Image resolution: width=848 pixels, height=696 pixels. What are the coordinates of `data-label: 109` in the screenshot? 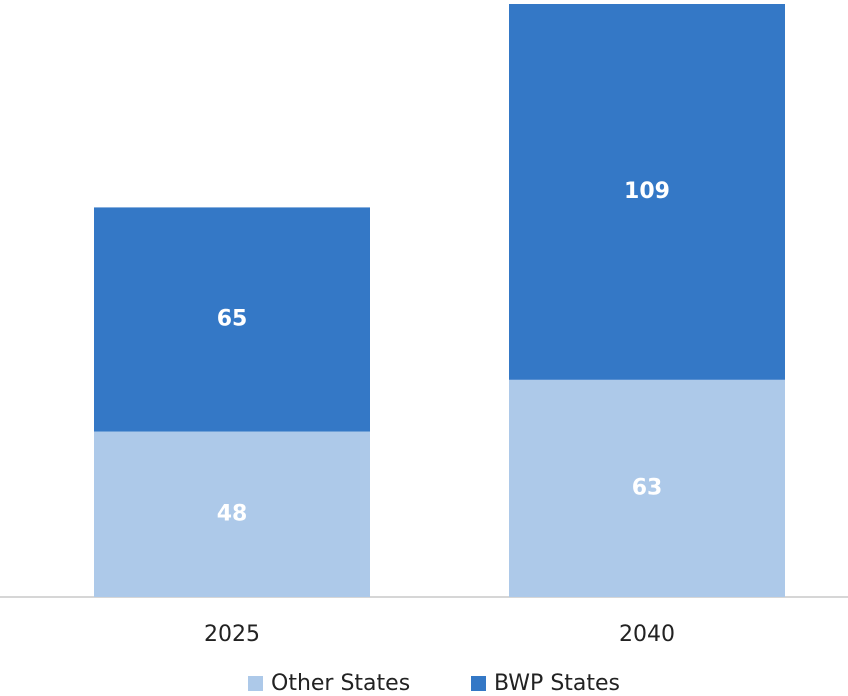 It's located at (647, 191).